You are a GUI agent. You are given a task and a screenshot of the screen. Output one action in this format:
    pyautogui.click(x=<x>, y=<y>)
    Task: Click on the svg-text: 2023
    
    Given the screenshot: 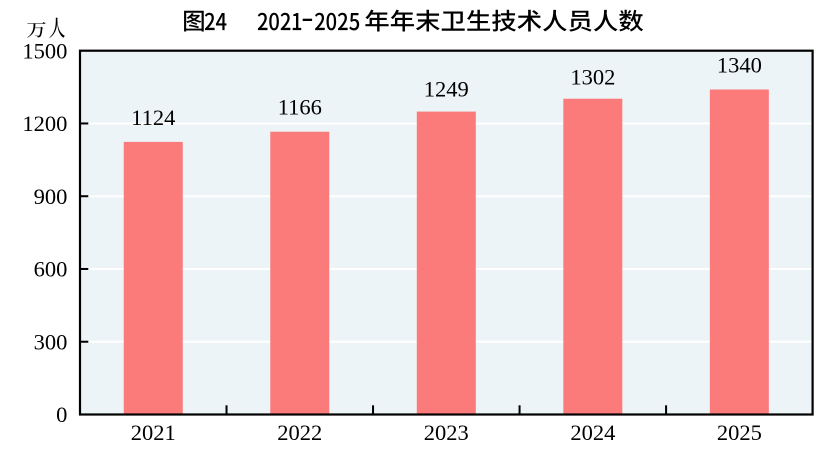 What is the action you would take?
    pyautogui.click(x=446, y=432)
    